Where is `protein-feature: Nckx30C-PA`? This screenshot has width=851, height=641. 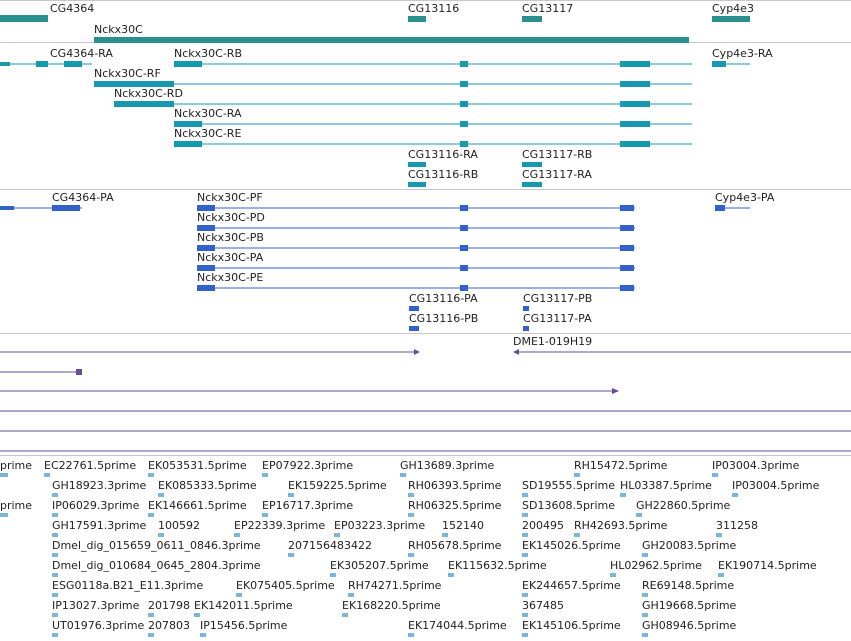
protein-feature: Nckx30C-PA is located at coordinates (416, 261).